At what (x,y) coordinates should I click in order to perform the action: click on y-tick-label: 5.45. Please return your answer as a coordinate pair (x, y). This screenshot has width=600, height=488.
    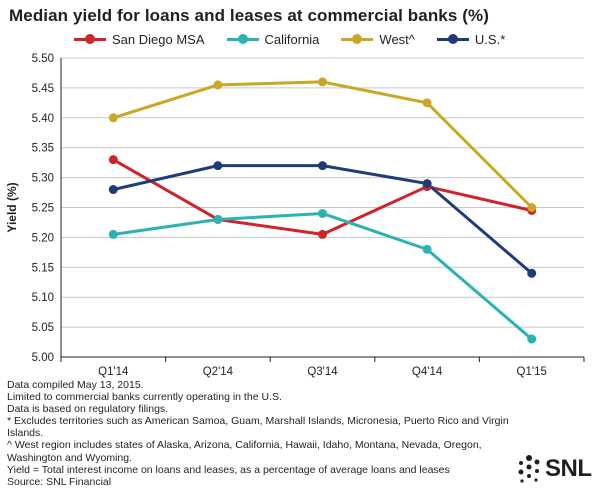
    Looking at the image, I should click on (43, 89).